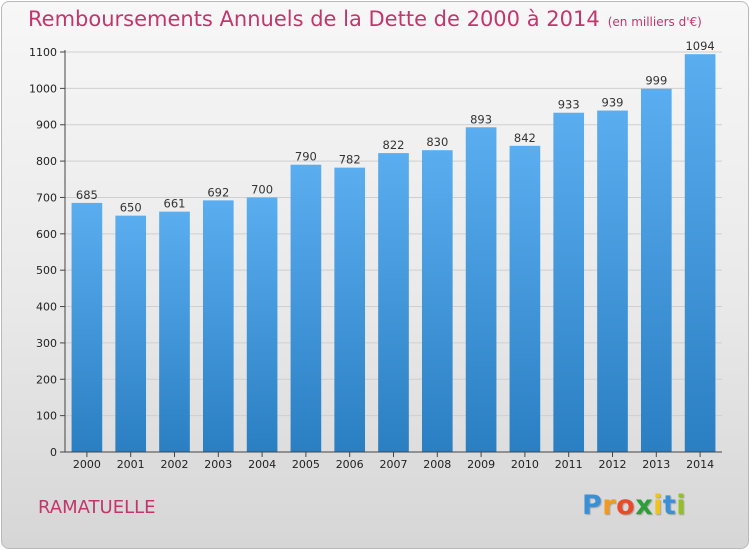 Image resolution: width=750 pixels, height=550 pixels. What do you see at coordinates (87, 464) in the screenshot?
I see `x-tick-label: 2000` at bounding box center [87, 464].